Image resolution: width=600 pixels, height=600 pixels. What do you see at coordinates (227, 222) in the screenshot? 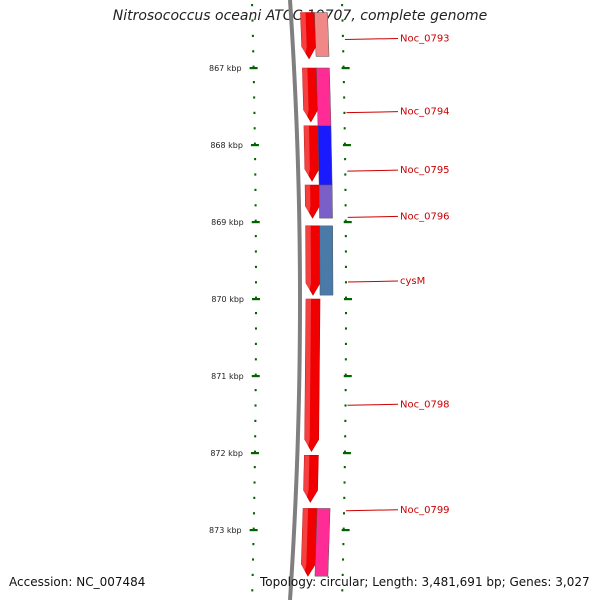
I see `tick-label: 869 kbp` at bounding box center [227, 222].